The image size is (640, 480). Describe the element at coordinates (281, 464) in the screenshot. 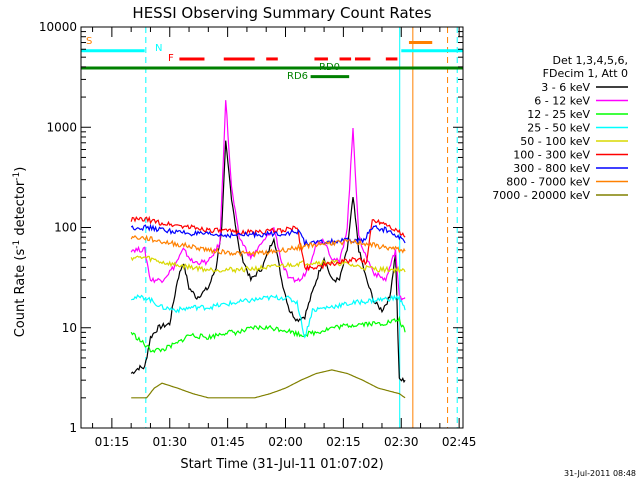

I see `x-axis-label: Start Time (31-Jul-11 01:07:02)` at that location.